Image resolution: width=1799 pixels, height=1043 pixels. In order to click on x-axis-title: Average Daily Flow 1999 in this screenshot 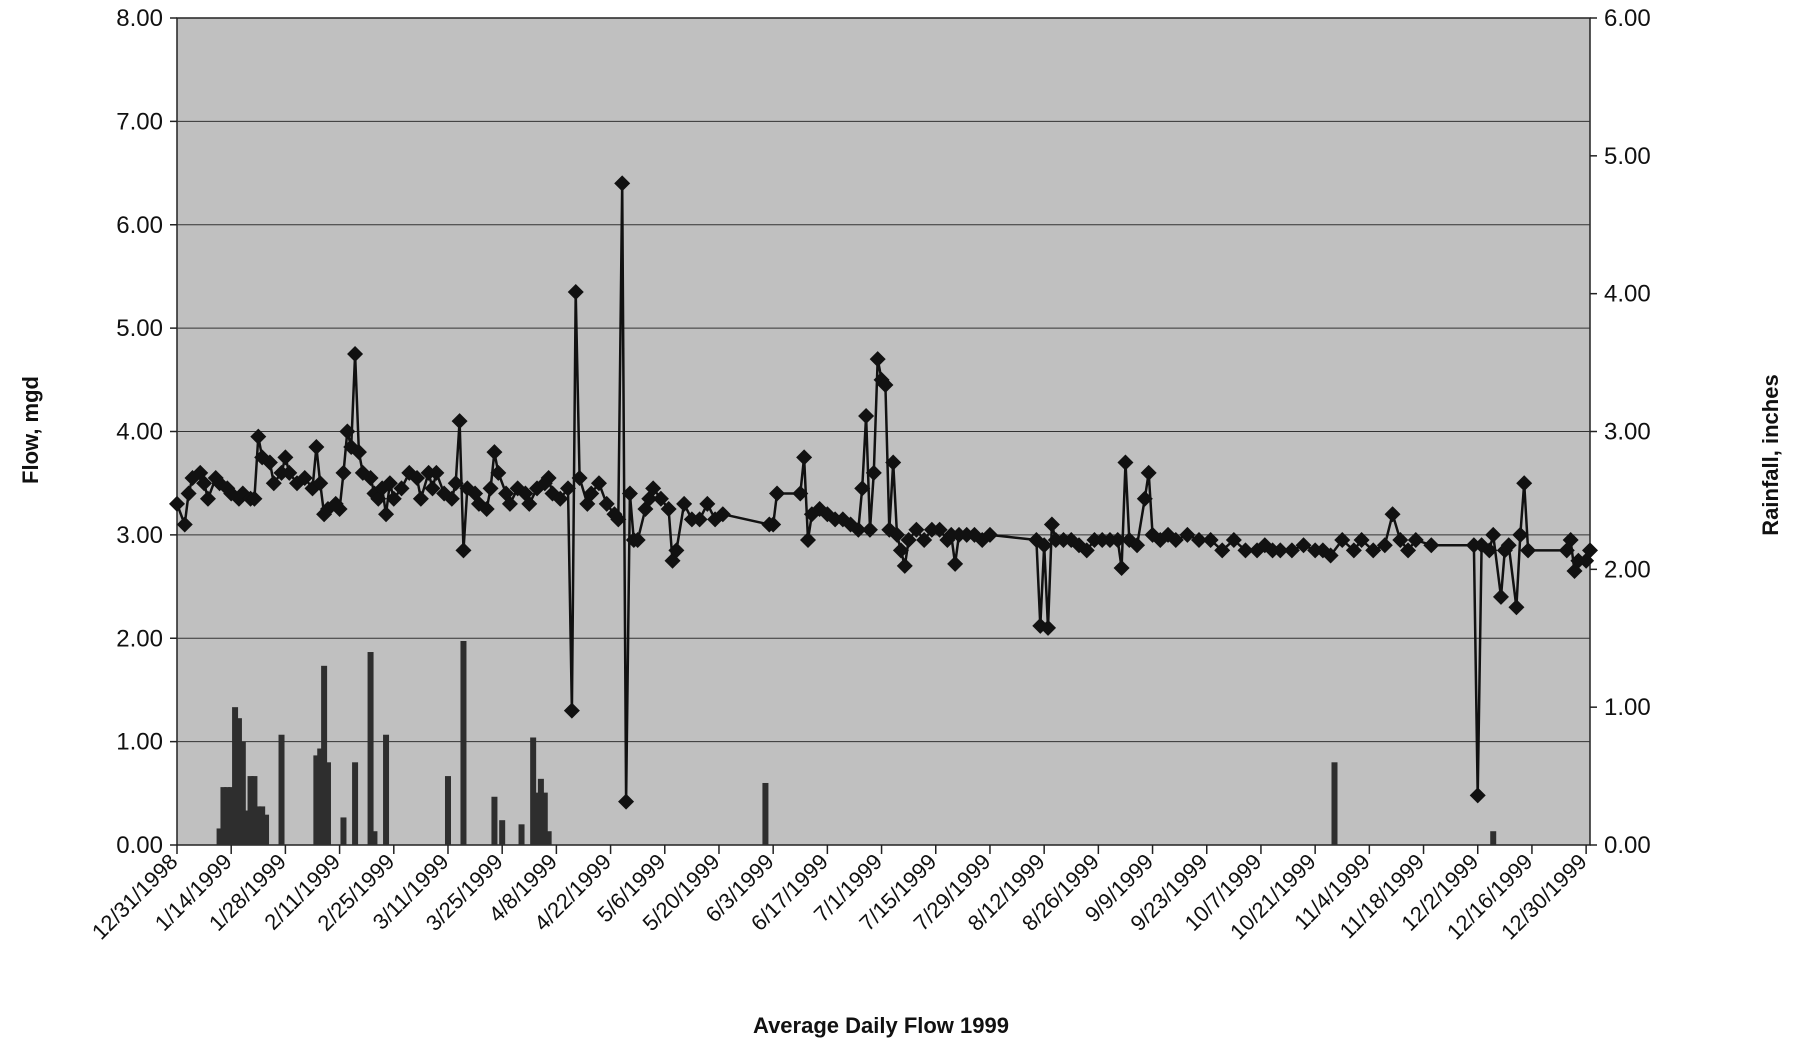, I will do `click(881, 1025)`.